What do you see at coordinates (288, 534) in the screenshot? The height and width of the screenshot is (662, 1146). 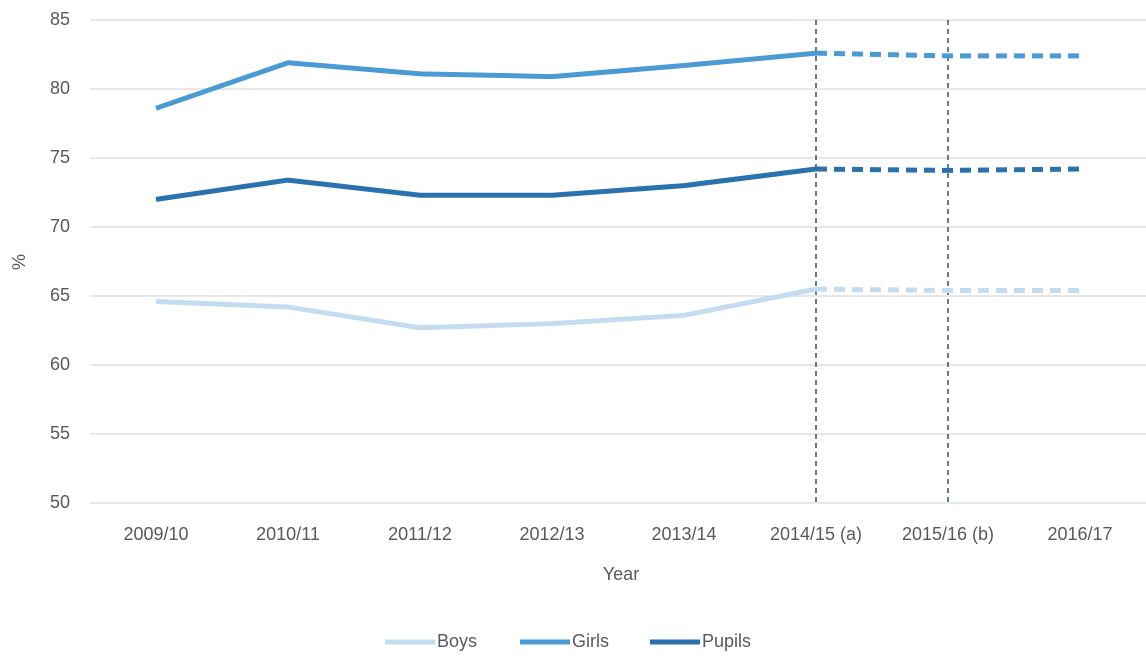 I see `x-tick-label: 2010/11` at bounding box center [288, 534].